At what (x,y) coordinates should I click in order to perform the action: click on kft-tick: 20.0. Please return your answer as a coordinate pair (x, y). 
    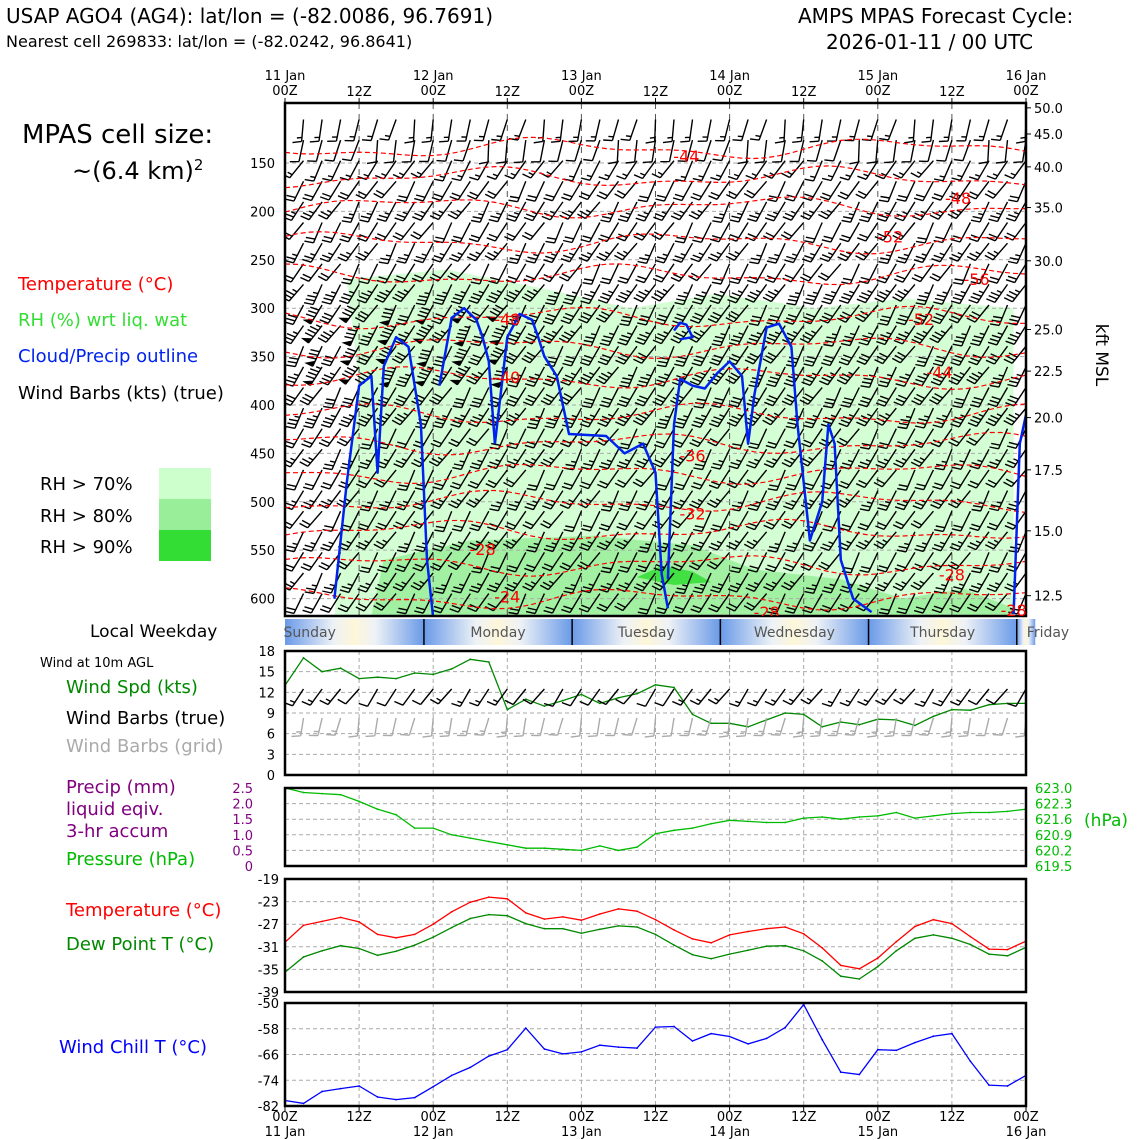
    Looking at the image, I should click on (1048, 419).